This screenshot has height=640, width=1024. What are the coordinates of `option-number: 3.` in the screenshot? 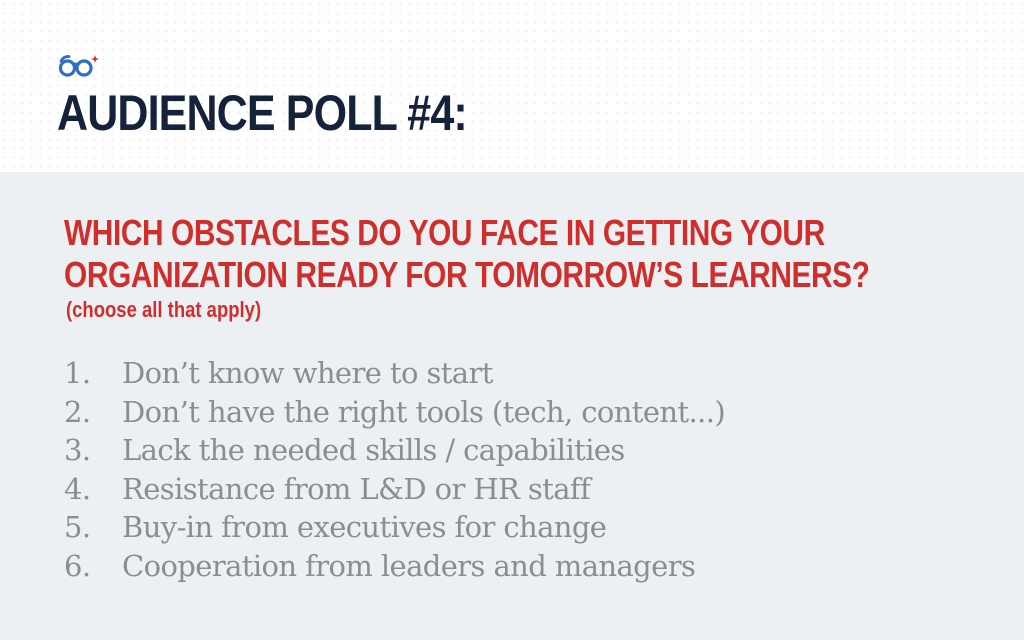 It's located at (77, 450).